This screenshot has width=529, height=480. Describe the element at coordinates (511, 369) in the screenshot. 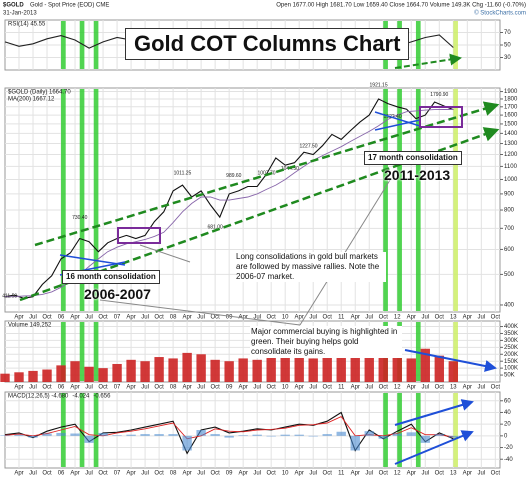

I see `y-tick-label: 100K` at that location.